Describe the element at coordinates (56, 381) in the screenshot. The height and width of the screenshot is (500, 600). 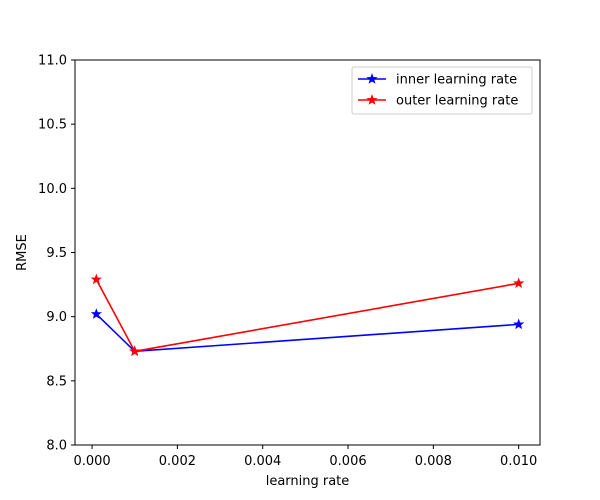
I see `y-tick-label: 8.5` at that location.